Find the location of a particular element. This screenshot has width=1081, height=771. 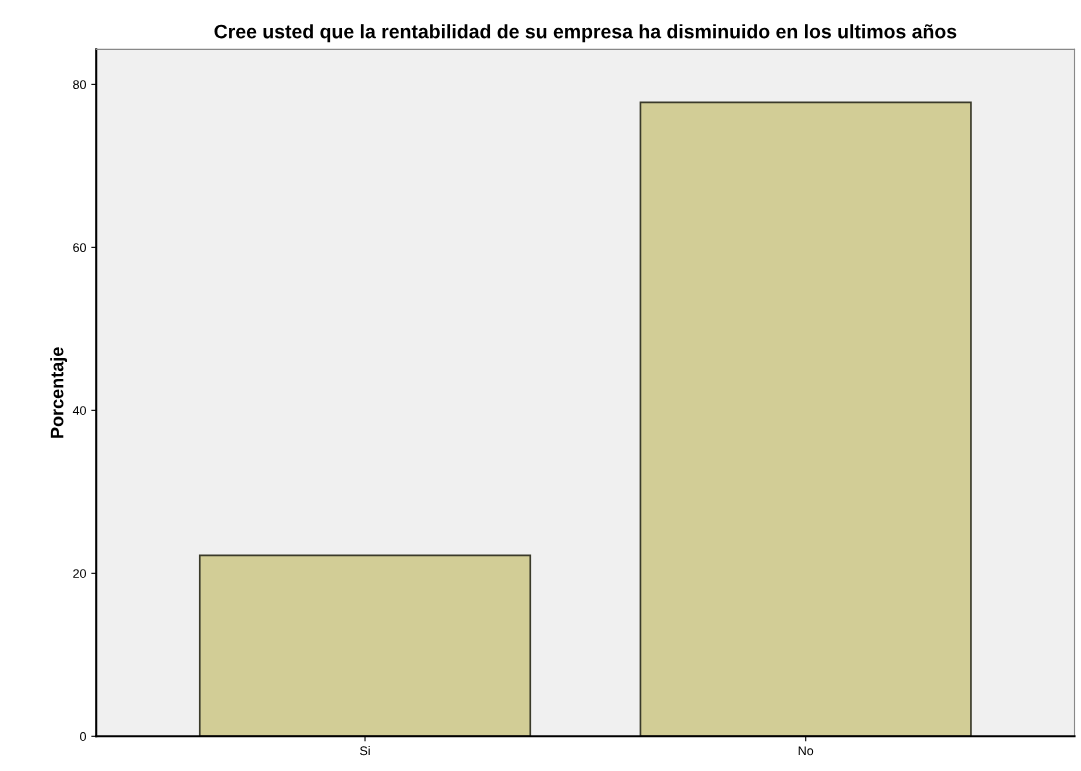

y-tick-label: 40 is located at coordinates (79, 410).